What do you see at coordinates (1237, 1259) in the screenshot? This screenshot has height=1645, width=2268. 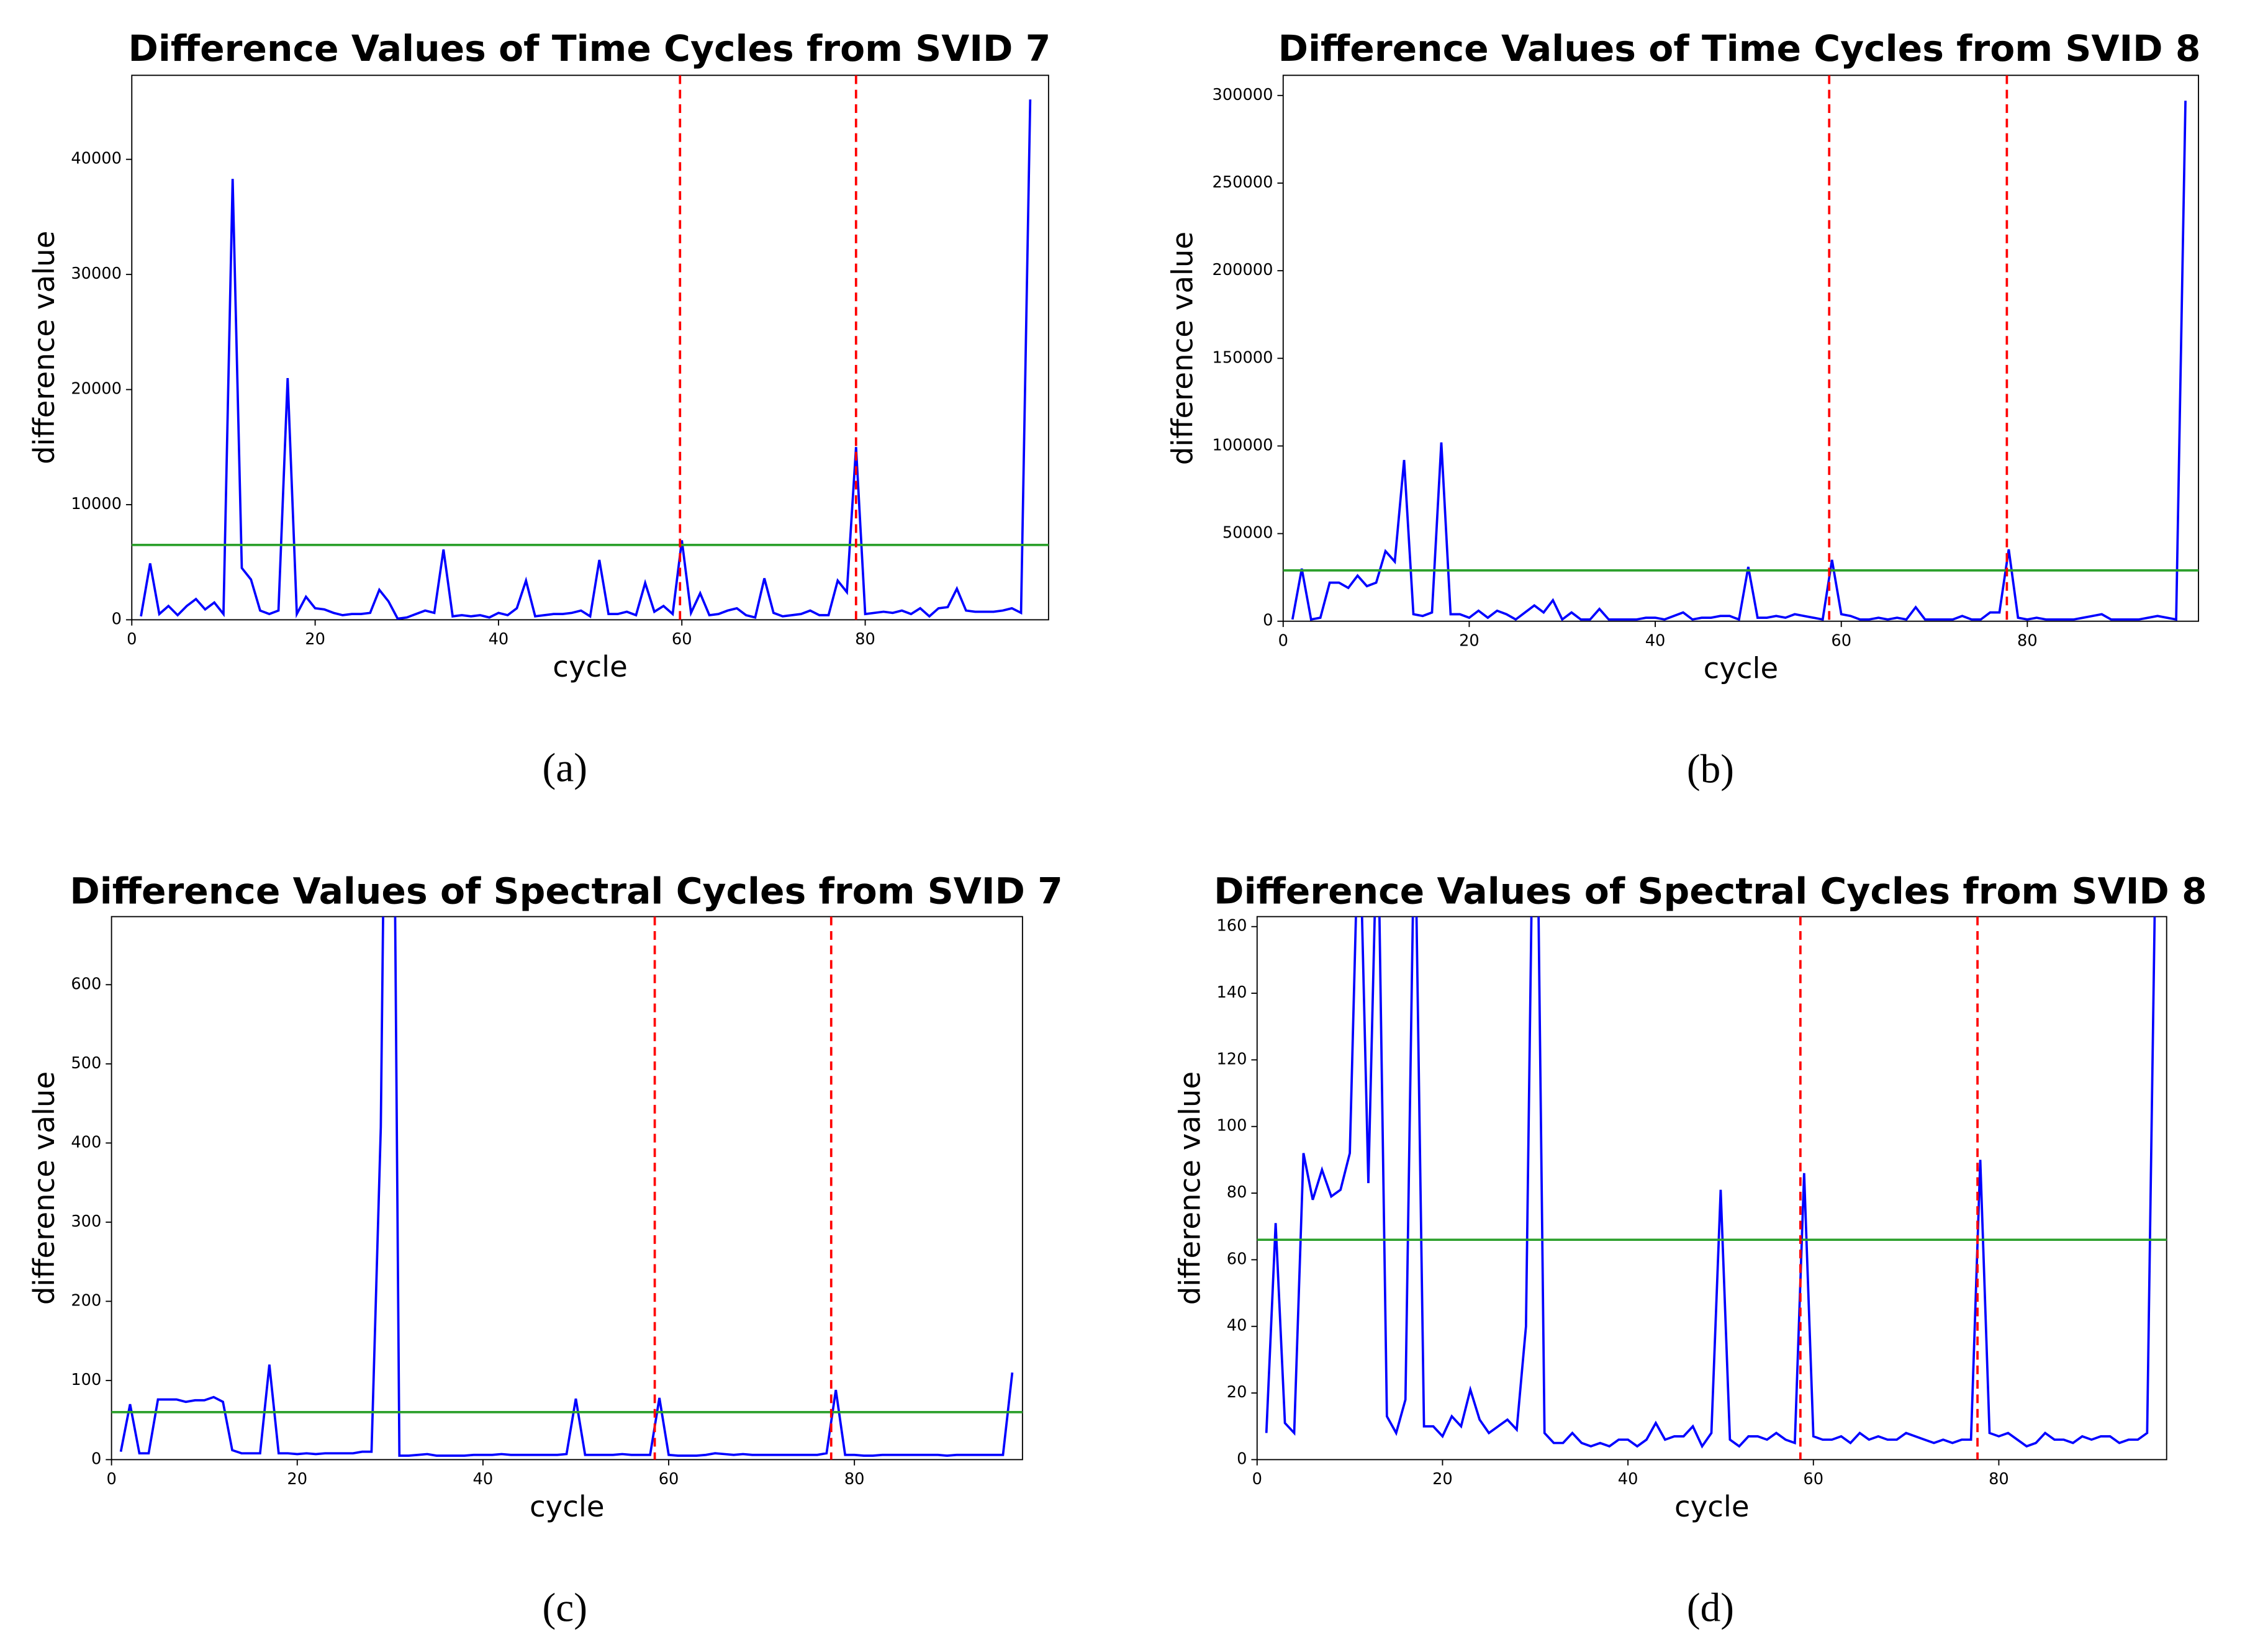 I see `y-tick-label: 60` at bounding box center [1237, 1259].